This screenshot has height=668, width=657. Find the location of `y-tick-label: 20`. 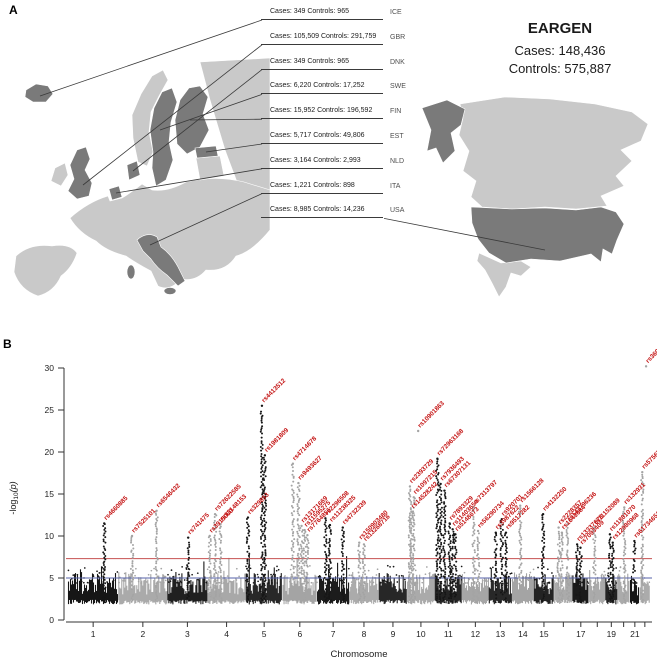

y-tick-label: 20 is located at coordinates (50, 452).